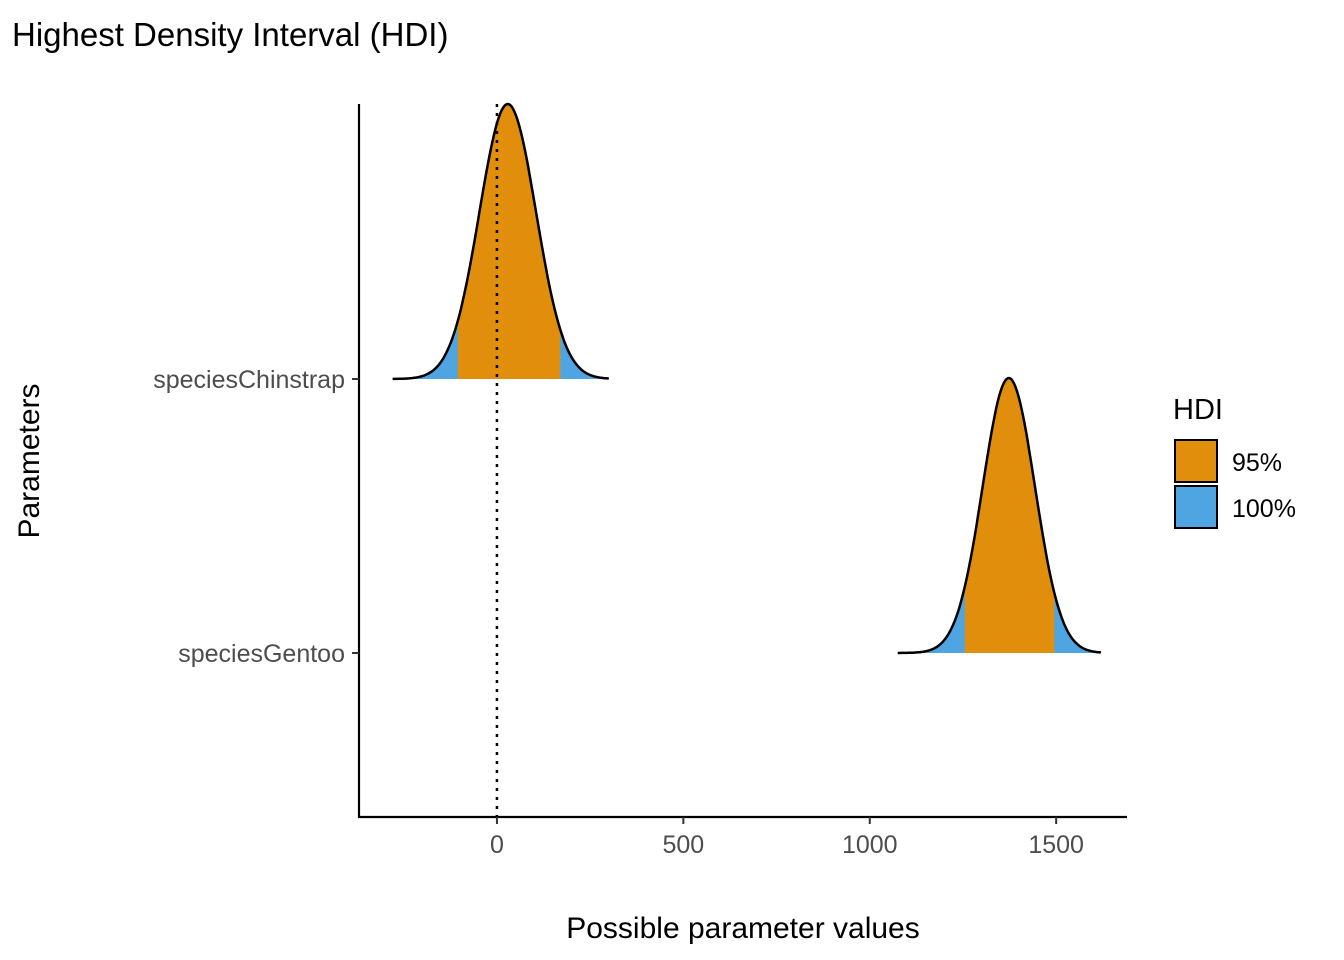  I want to click on chart-title: Highest Density Interval (HDI), so click(230, 34).